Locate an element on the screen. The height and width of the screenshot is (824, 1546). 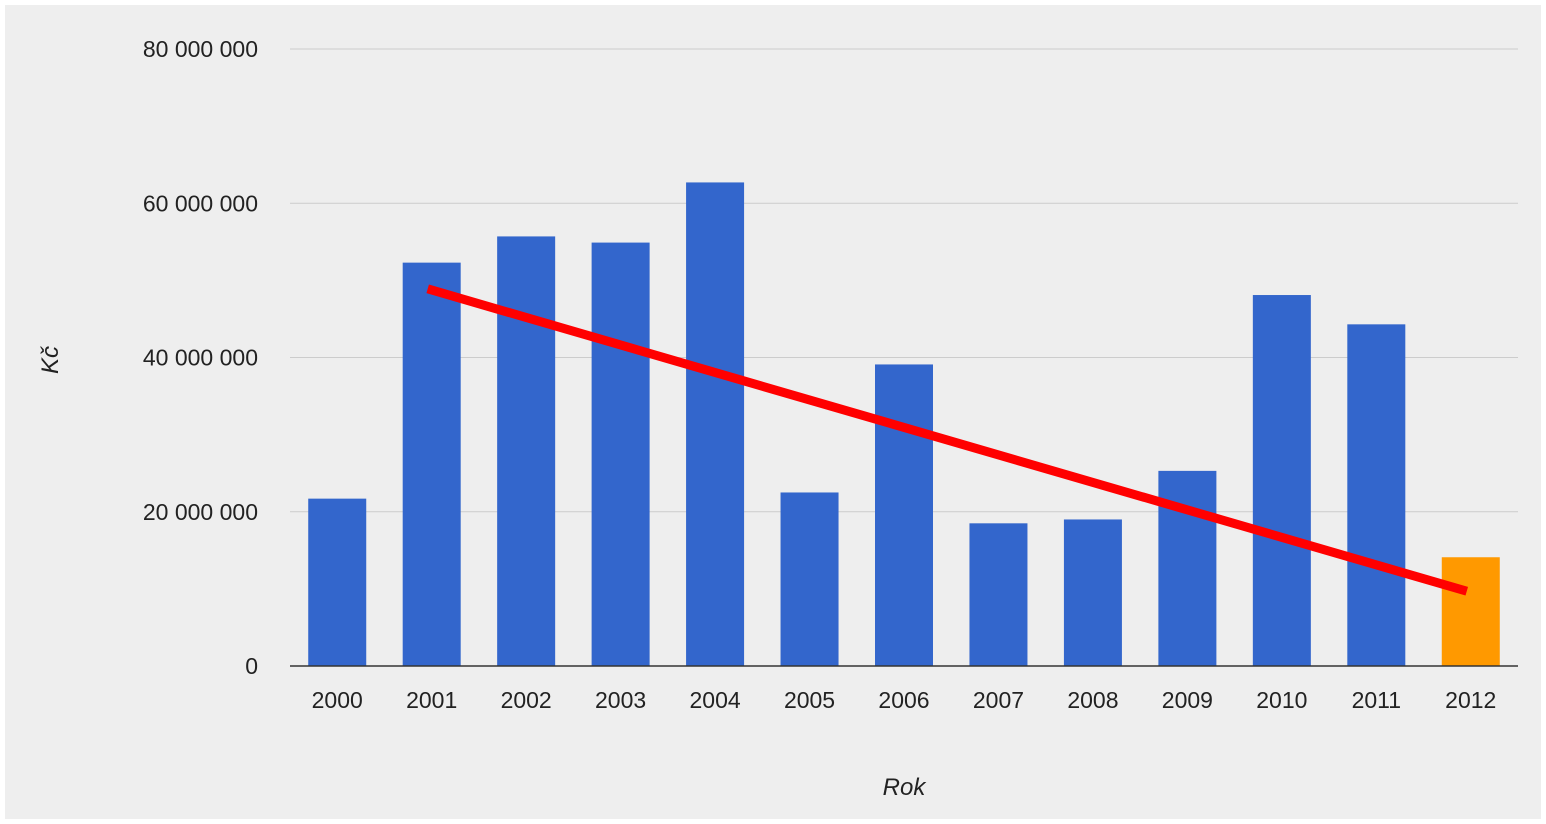
x-axis-title: Rok is located at coordinates (905, 787).